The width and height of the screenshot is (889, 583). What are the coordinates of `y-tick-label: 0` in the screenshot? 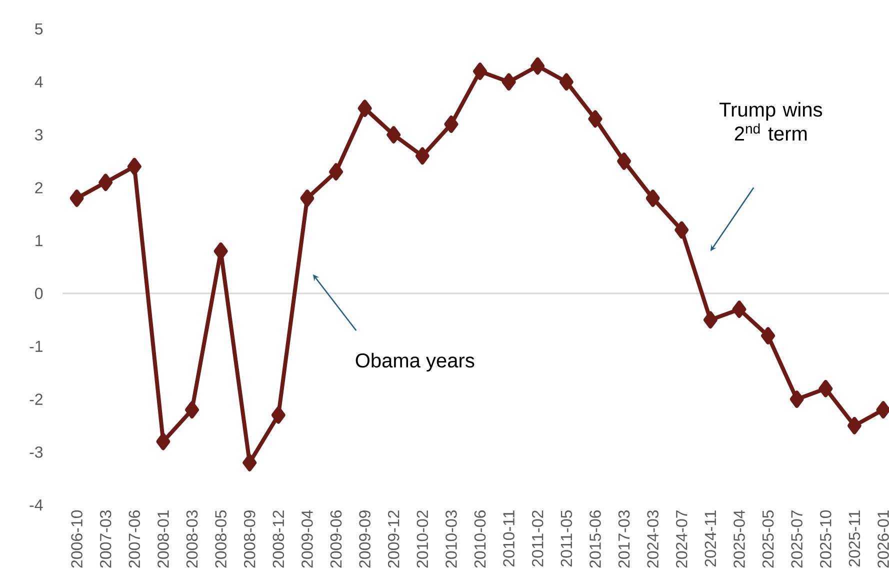 It's located at (39, 294).